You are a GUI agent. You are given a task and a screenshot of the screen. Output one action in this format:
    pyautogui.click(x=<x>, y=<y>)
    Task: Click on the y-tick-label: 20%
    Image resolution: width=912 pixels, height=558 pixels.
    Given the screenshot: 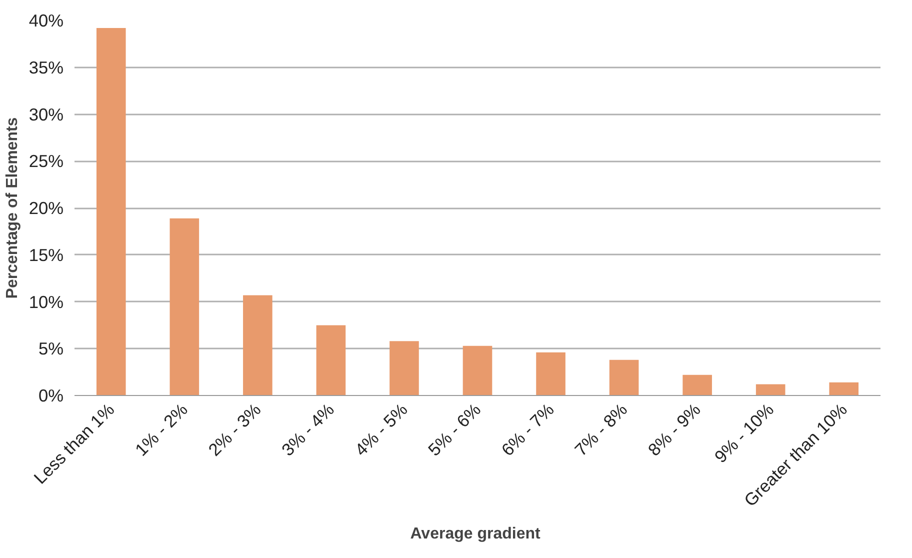 What is the action you would take?
    pyautogui.click(x=46, y=208)
    